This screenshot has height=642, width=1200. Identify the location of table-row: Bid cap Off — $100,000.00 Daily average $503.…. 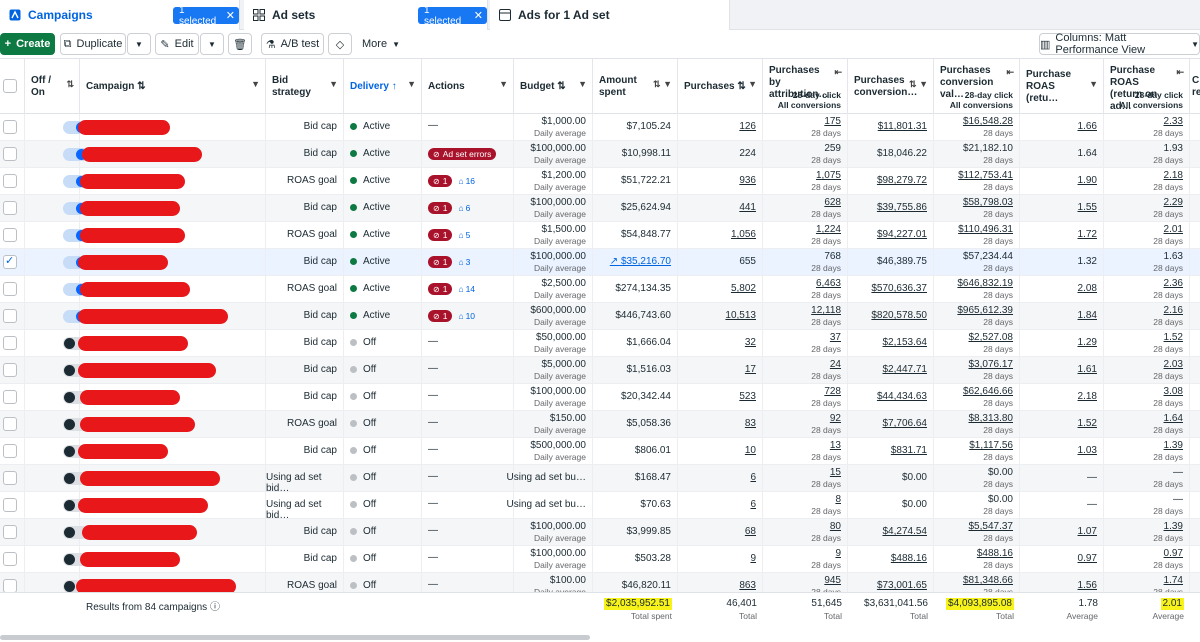
(600, 559).